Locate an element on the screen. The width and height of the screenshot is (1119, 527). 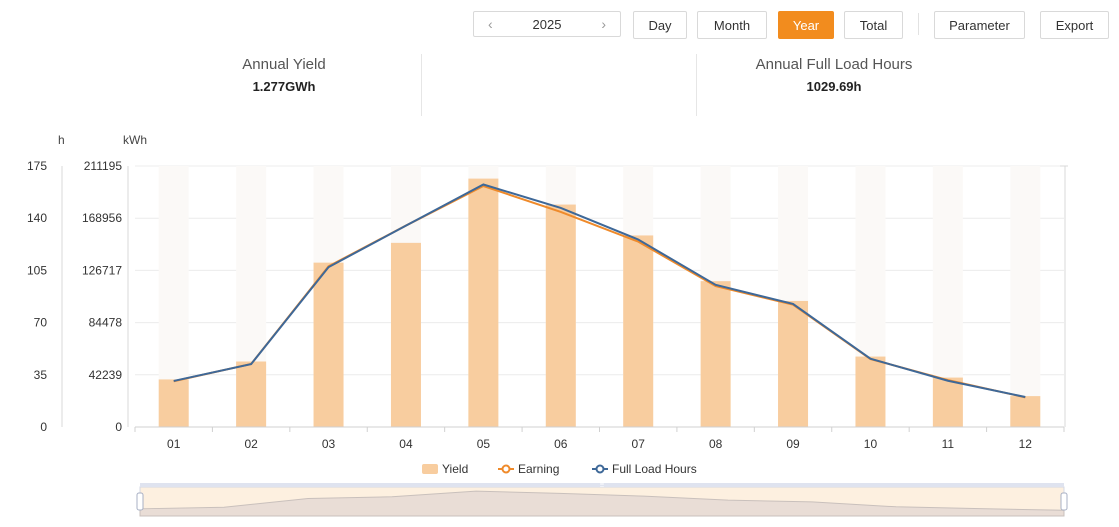
x-tick-label: 02 is located at coordinates (251, 444).